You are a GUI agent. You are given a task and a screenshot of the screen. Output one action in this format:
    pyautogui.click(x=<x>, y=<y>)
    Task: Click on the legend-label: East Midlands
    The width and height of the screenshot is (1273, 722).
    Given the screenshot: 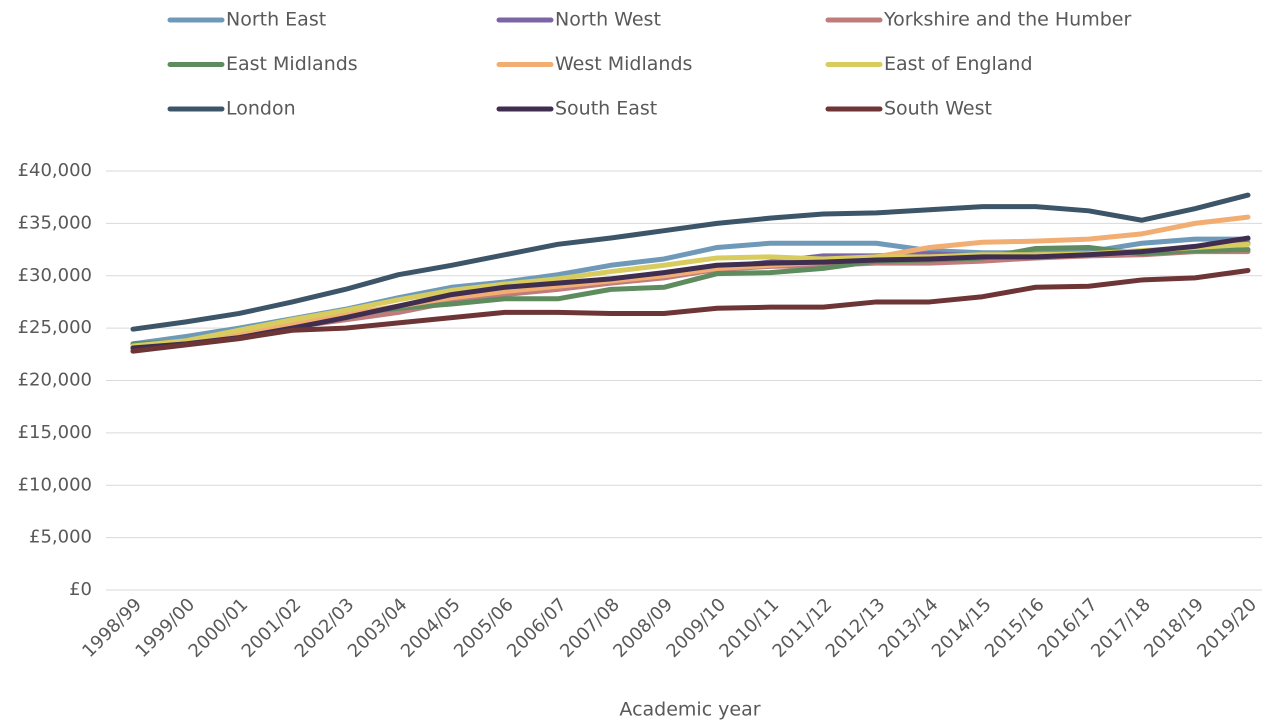 What is the action you would take?
    pyautogui.click(x=292, y=64)
    